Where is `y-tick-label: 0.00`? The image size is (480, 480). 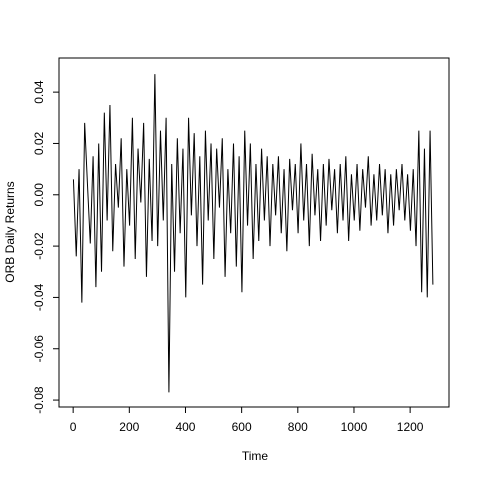 y-tick-label: 0.00 is located at coordinates (39, 195).